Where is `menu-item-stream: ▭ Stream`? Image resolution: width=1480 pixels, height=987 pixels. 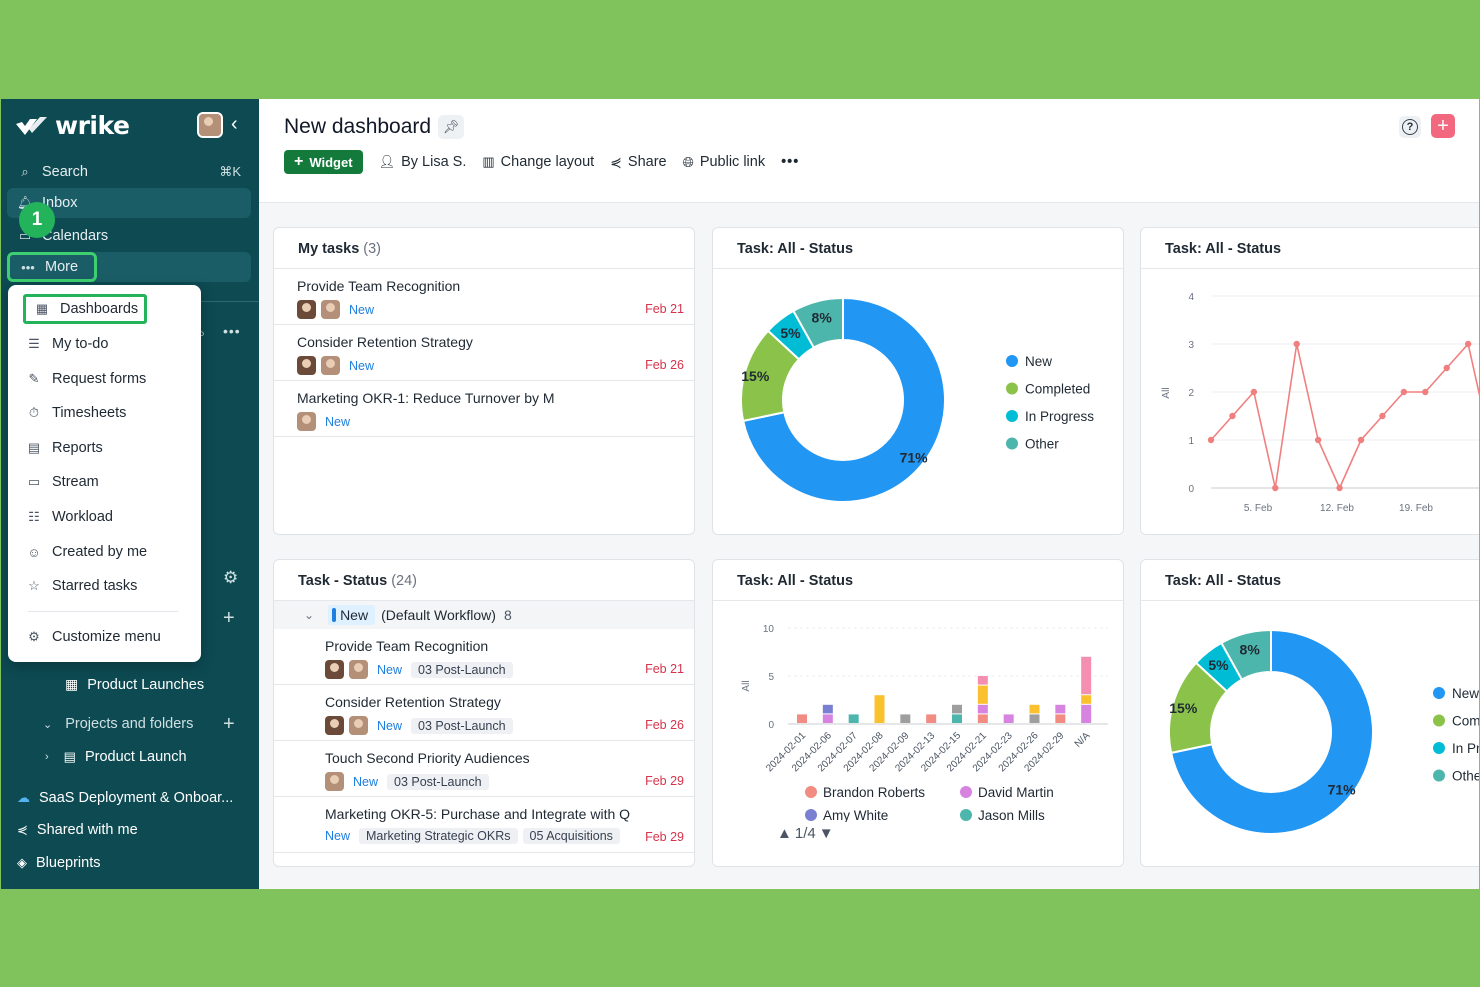
menu-item-stream: ▭ Stream is located at coordinates (62, 482).